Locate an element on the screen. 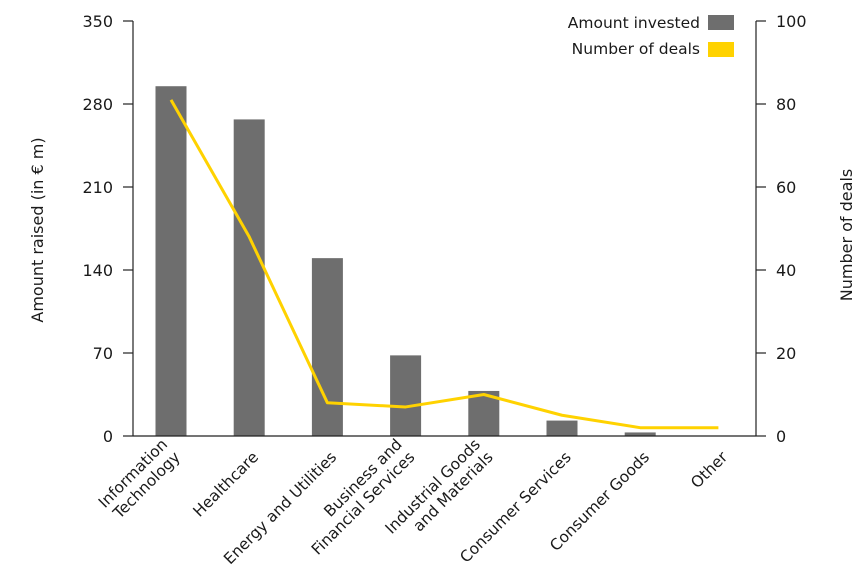 The image size is (853, 583). right-axis-tick-label: 40 is located at coordinates (786, 270).